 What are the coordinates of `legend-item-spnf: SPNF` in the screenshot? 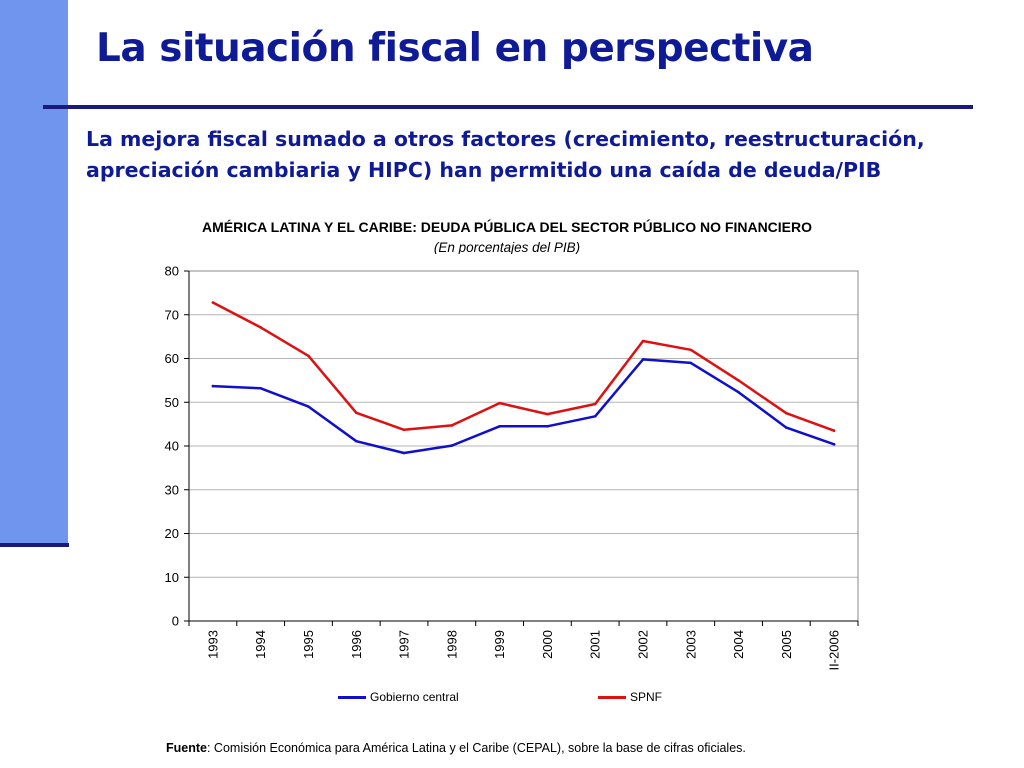 It's located at (630, 697).